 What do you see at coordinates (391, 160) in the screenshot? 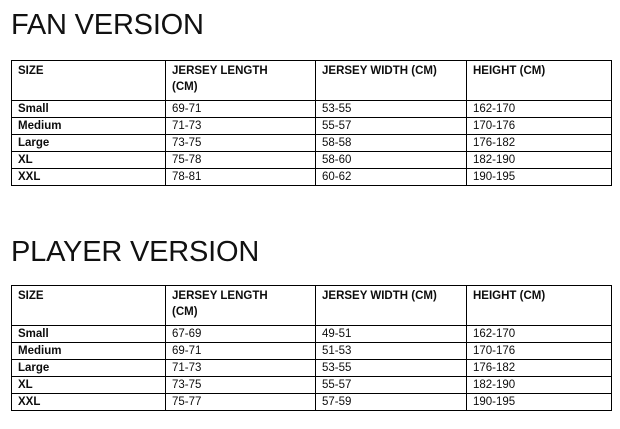
I see `cell-jersey-width: 58-60` at bounding box center [391, 160].